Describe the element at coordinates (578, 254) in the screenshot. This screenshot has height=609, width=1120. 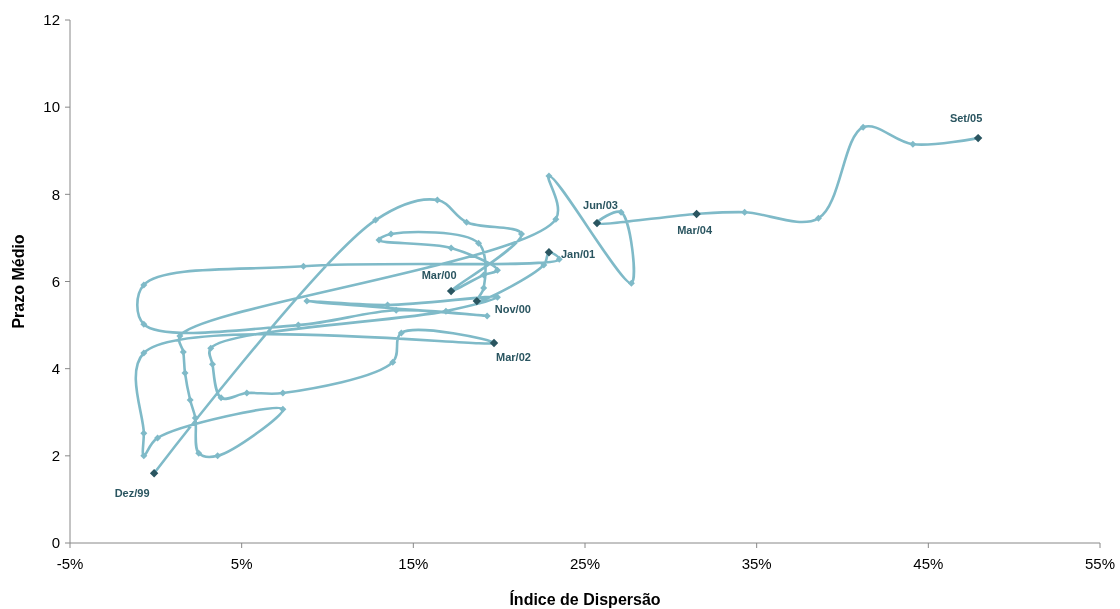
I see `annotation: Jan/01` at that location.